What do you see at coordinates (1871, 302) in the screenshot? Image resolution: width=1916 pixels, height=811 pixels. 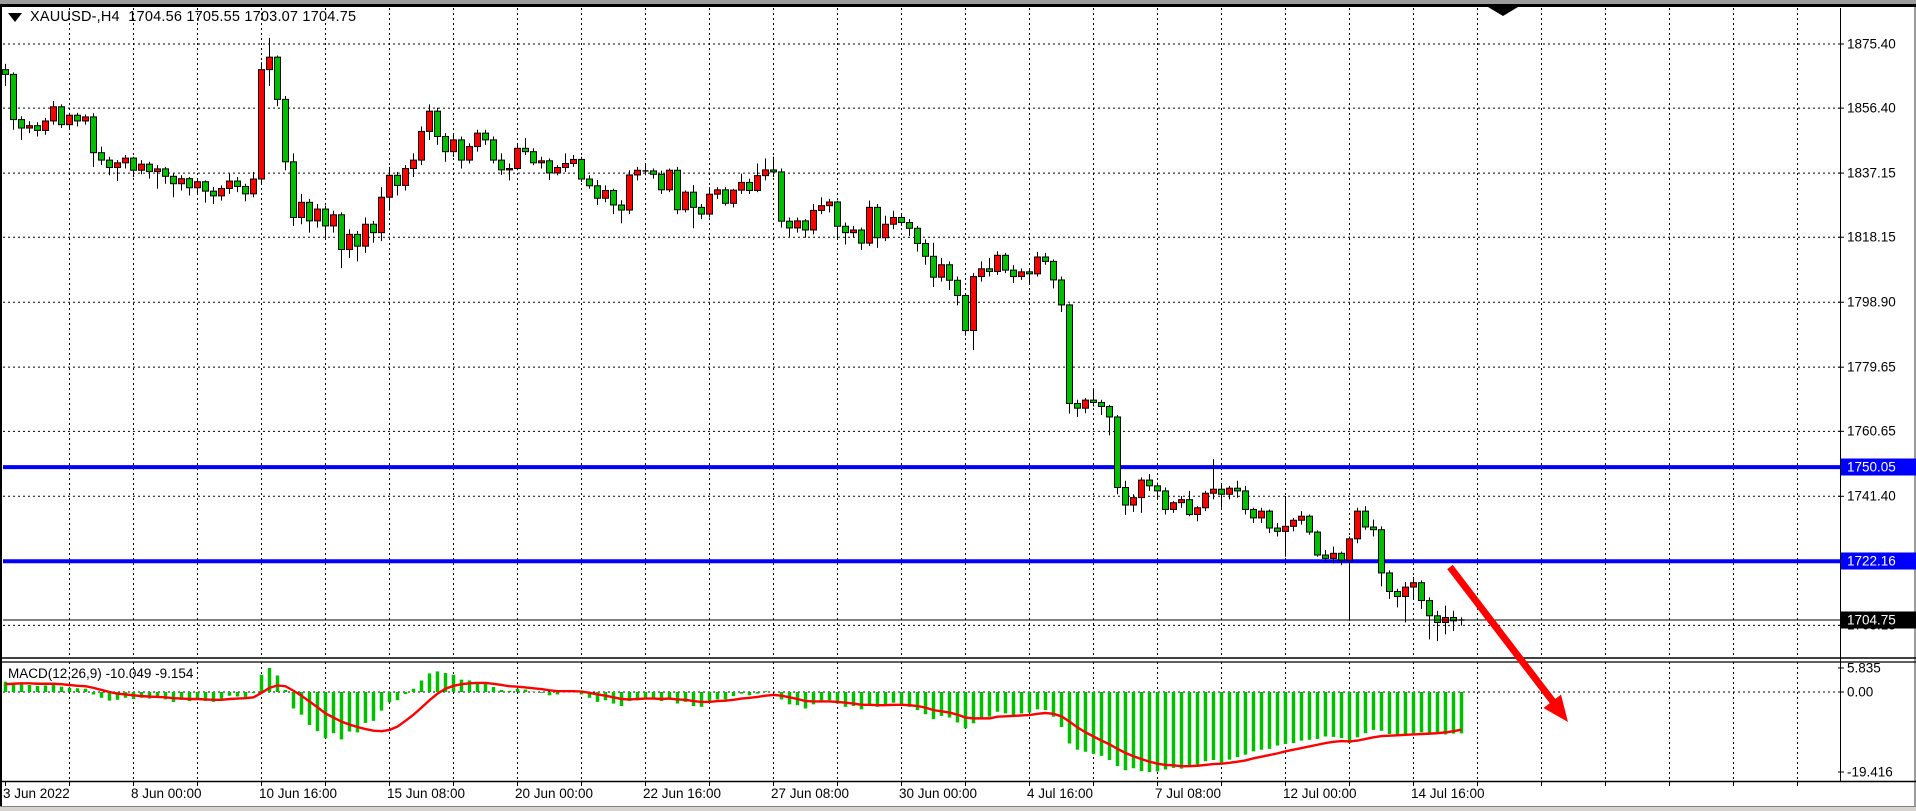 I see `price-axis-label: 1798.90` at bounding box center [1871, 302].